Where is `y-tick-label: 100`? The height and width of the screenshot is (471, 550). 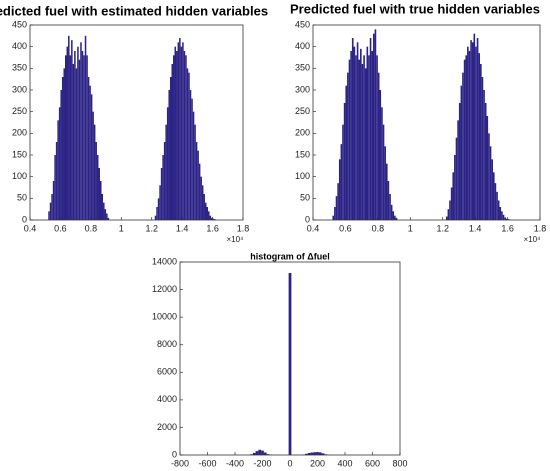 y-tick-label: 100 is located at coordinates (302, 176).